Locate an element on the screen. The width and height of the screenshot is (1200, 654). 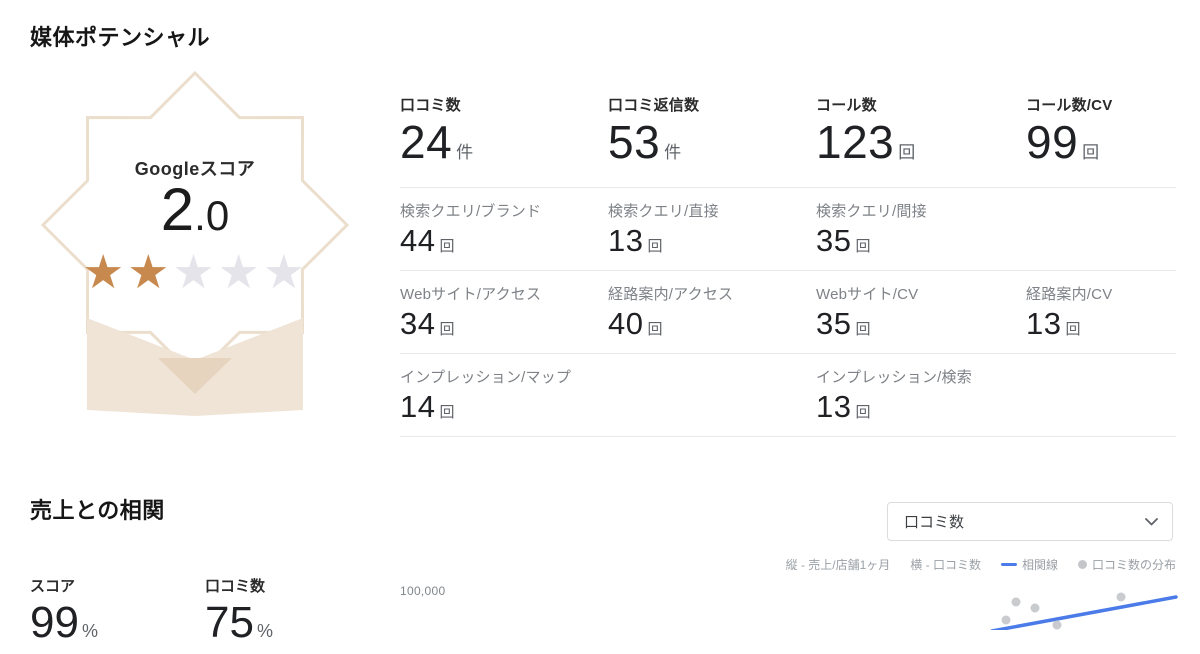
metric-value: 53 件 is located at coordinates (712, 147).